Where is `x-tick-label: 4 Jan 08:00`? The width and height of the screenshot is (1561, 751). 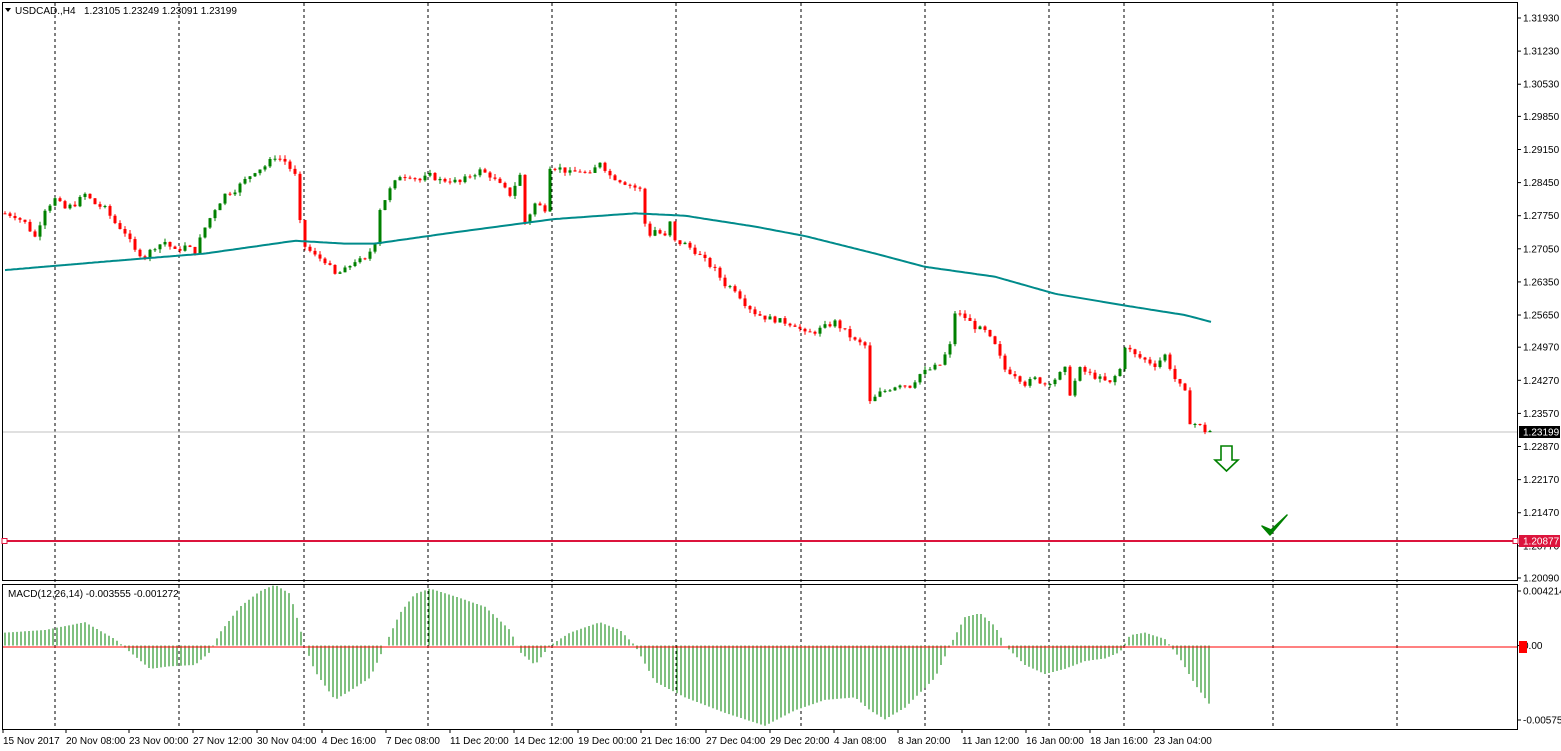
x-tick-label: 4 Jan 08:00 is located at coordinates (860, 741).